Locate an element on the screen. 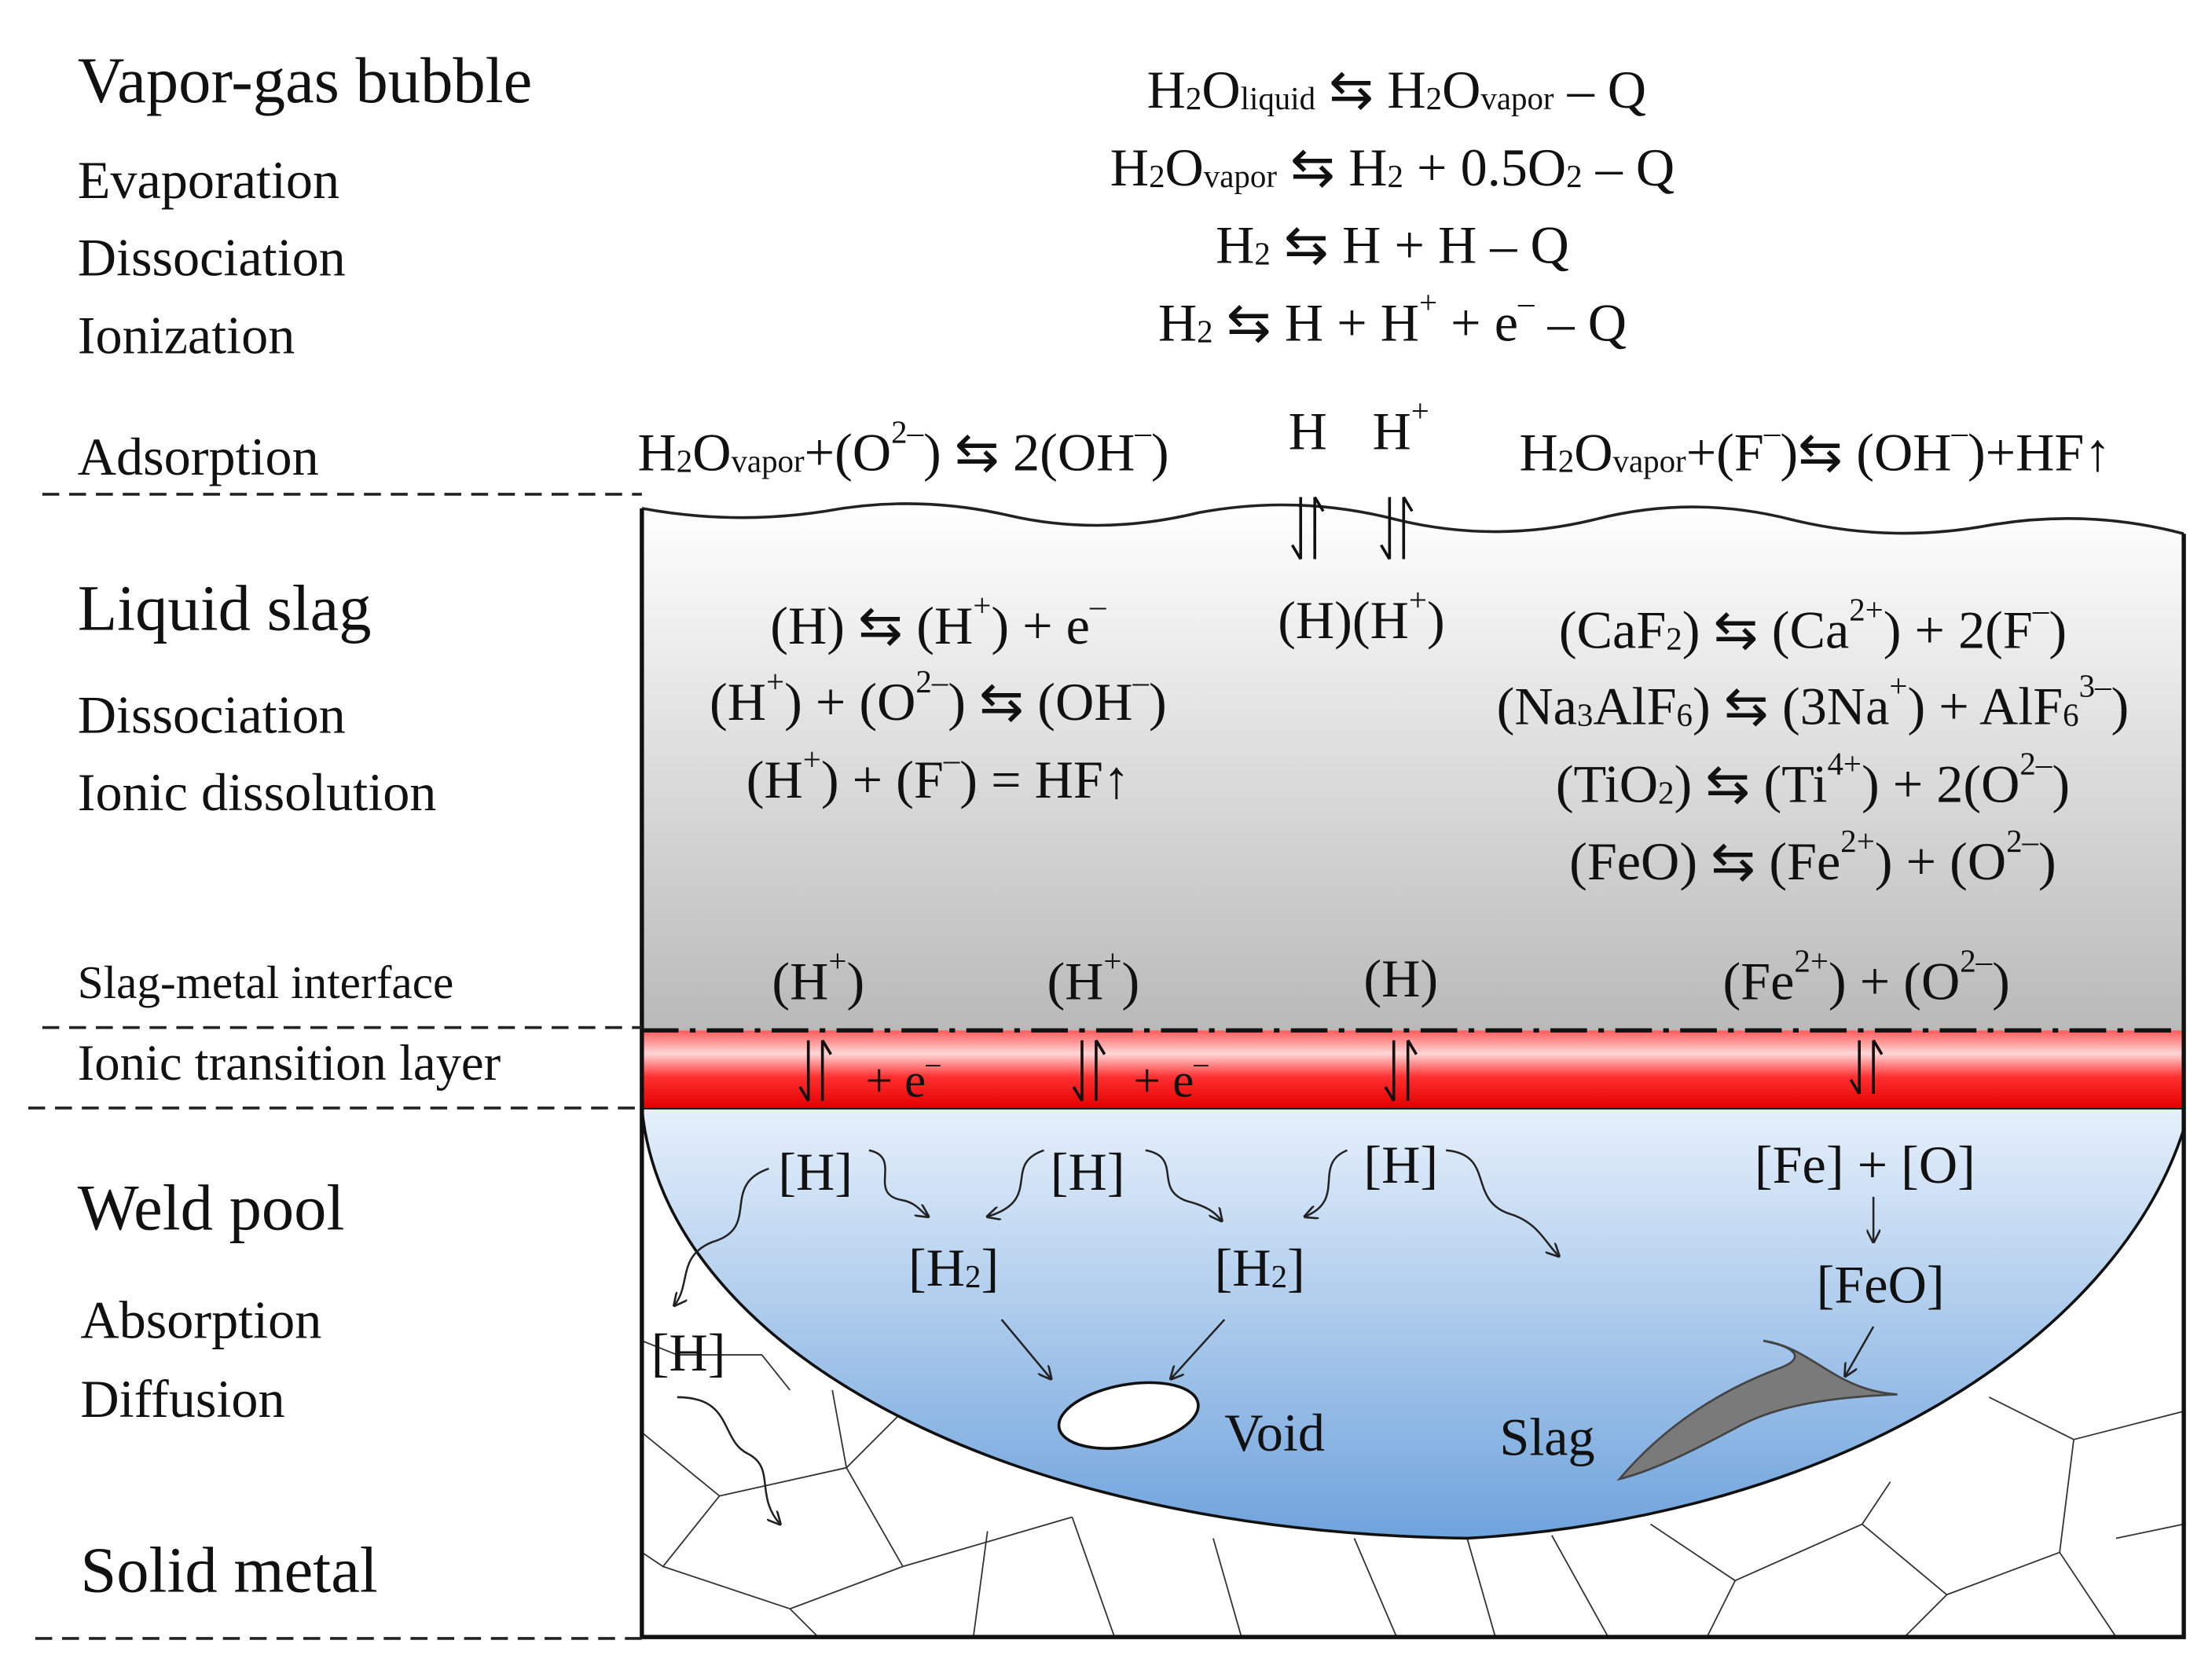  superscript: 2+ is located at coordinates (1866, 610).